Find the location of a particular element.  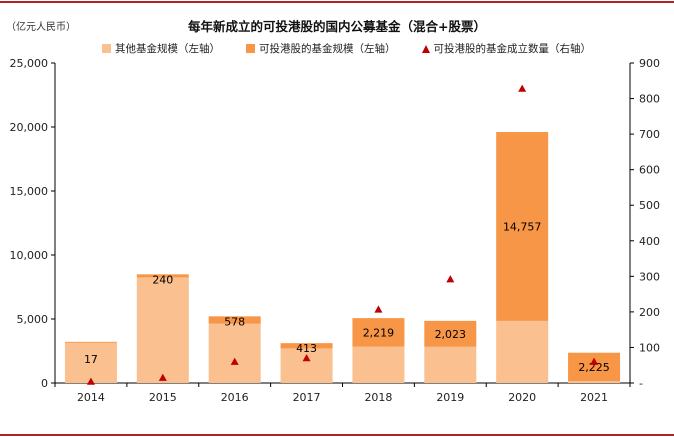

legend-item-fund-count: 可投港股的基金成立数量（右轴） is located at coordinates (506, 48).